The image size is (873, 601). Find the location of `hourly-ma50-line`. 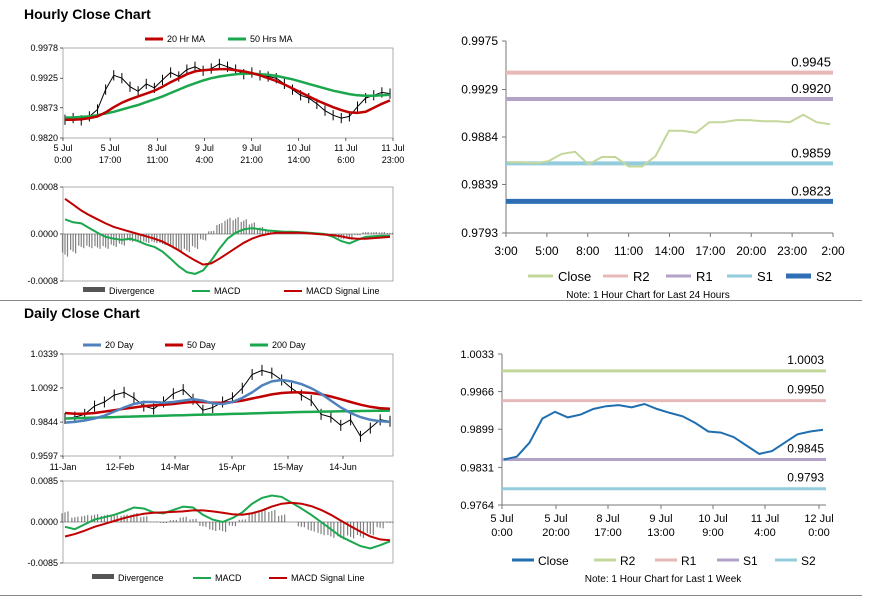

hourly-ma50-line is located at coordinates (228, 95).